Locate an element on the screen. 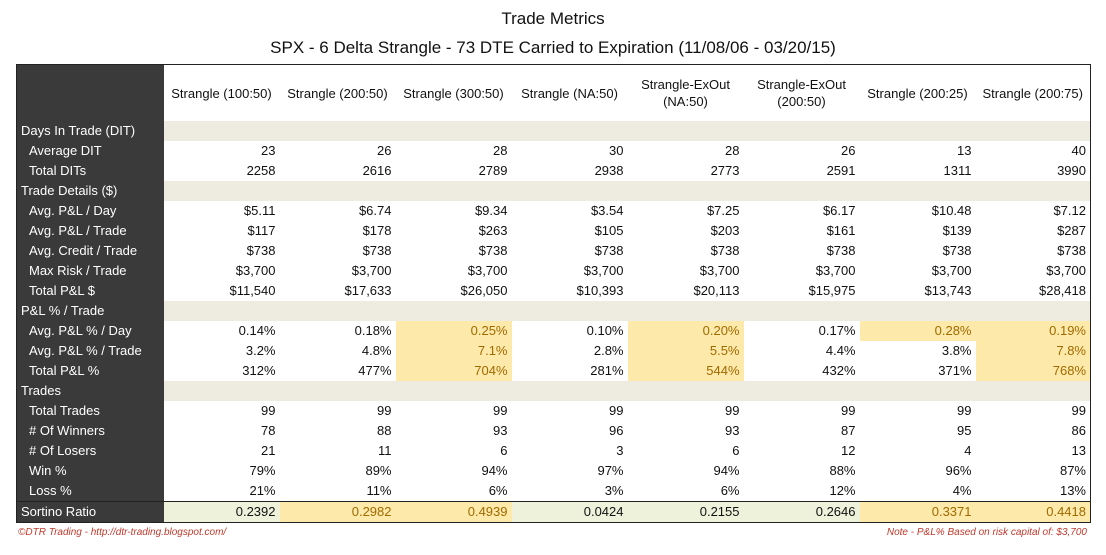  row-label: Avg. Credit / Trade is located at coordinates (90, 251).